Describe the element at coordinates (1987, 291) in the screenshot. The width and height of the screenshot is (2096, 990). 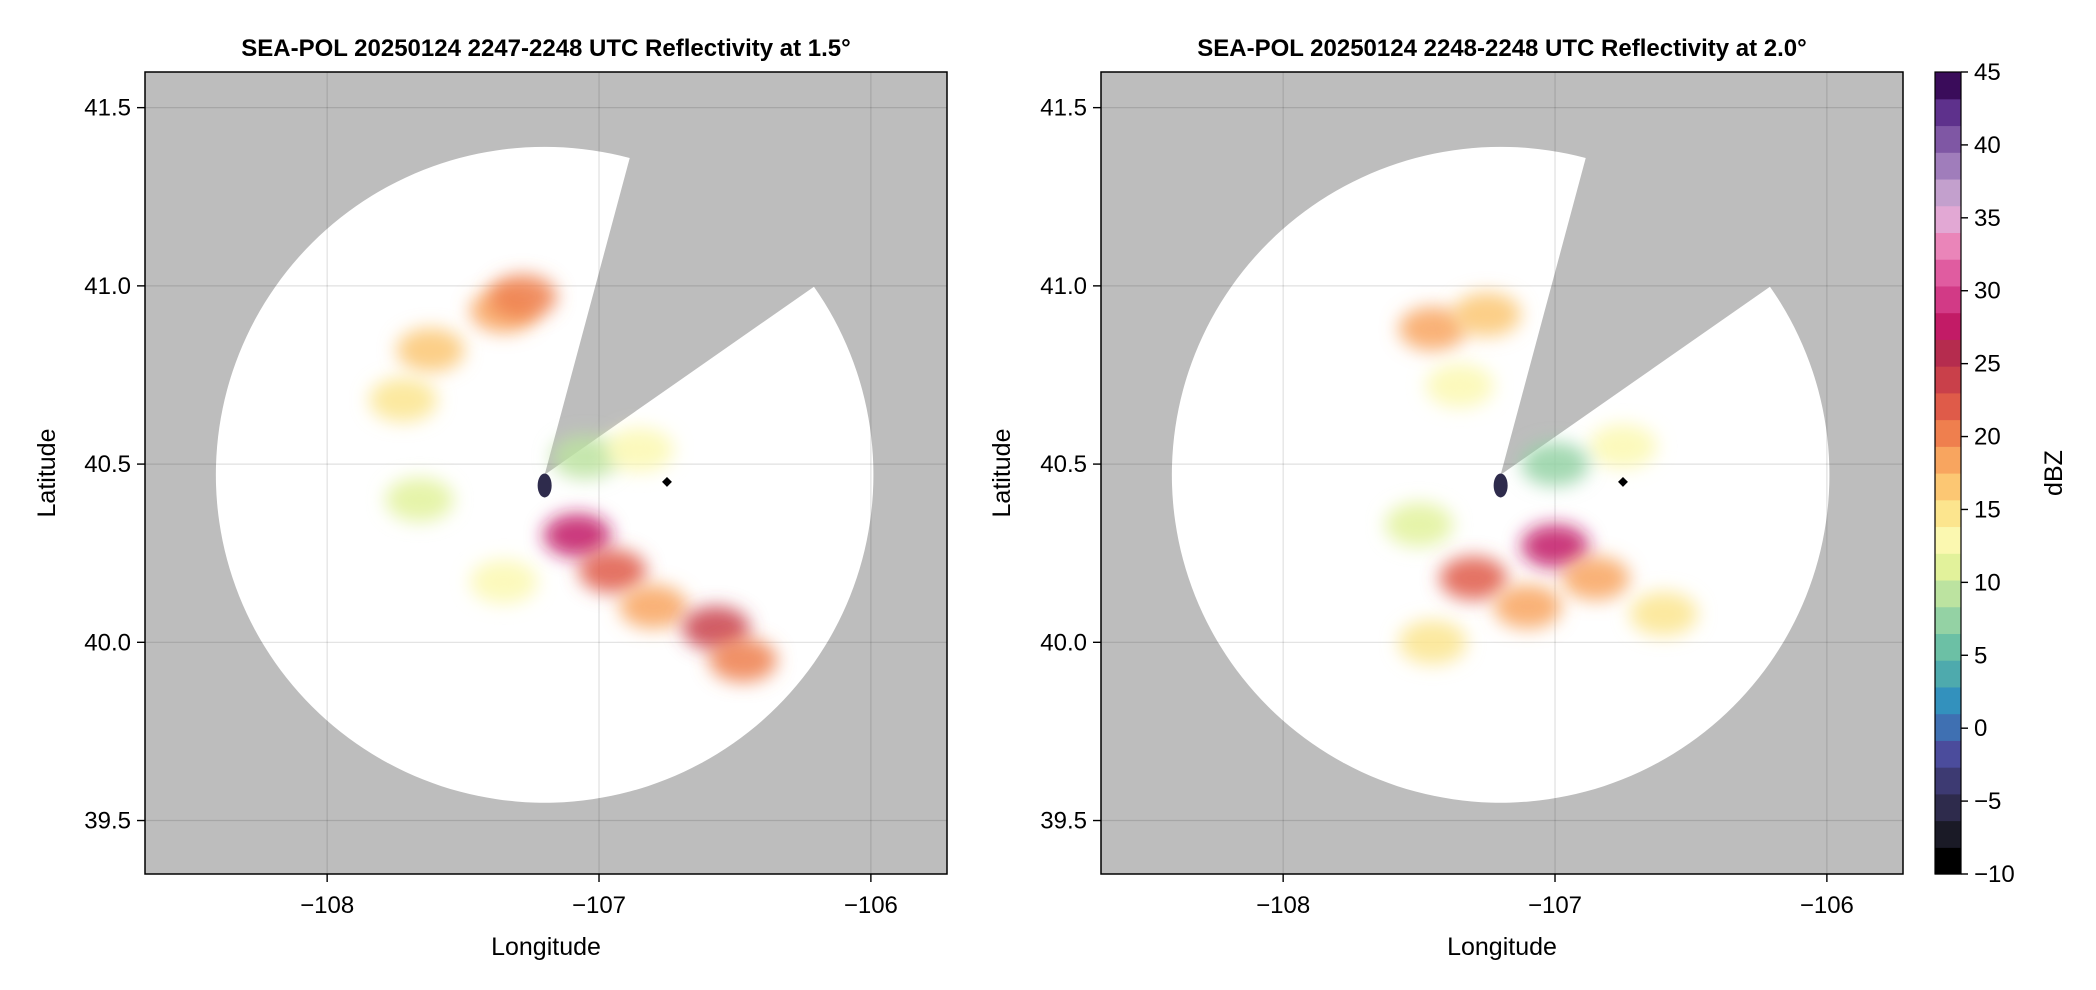
I see `colorbar-tick-label: 30` at that location.